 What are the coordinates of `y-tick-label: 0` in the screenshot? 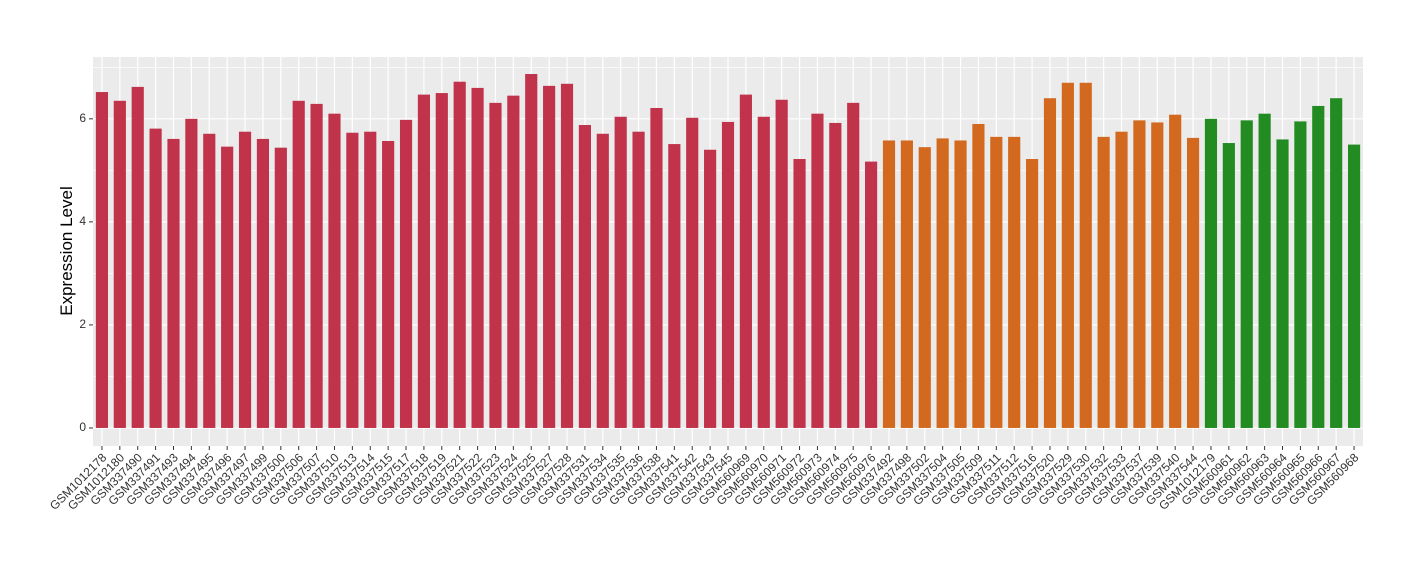 It's located at (82, 427).